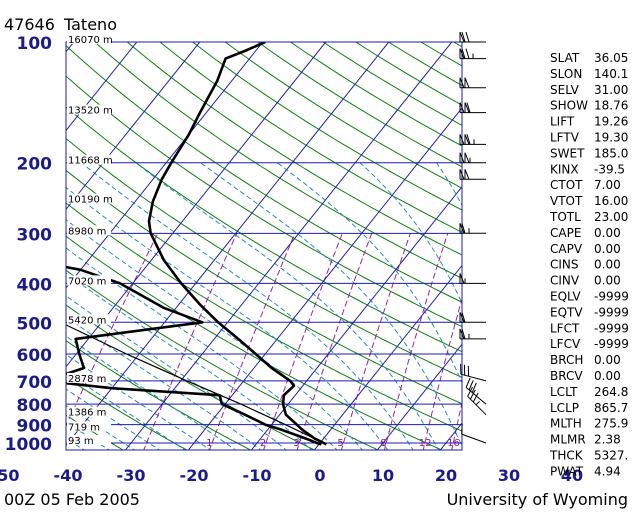 The image size is (640, 512). What do you see at coordinates (87, 413) in the screenshot?
I see `height-label: 1386 m` at bounding box center [87, 413].